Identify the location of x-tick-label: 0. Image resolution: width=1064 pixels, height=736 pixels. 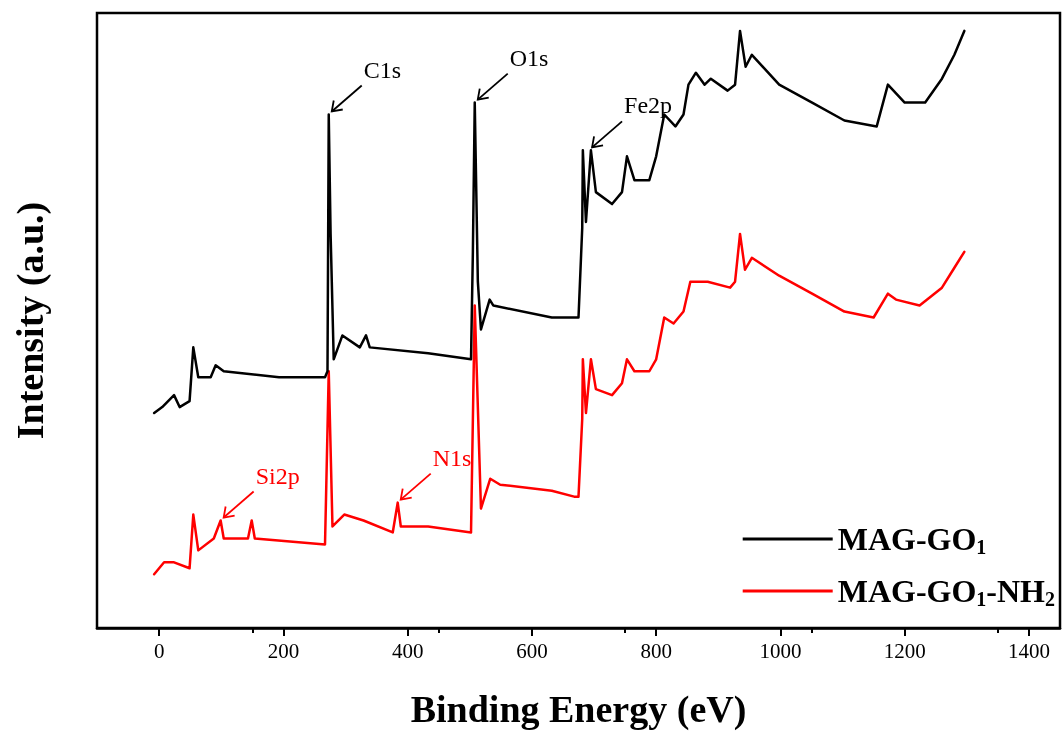
(159, 650).